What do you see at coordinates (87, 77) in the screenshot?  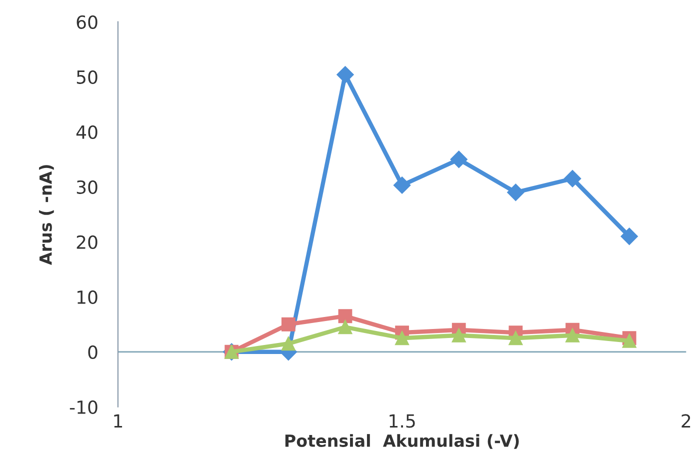 I see `y-tick-label: 50` at bounding box center [87, 77].